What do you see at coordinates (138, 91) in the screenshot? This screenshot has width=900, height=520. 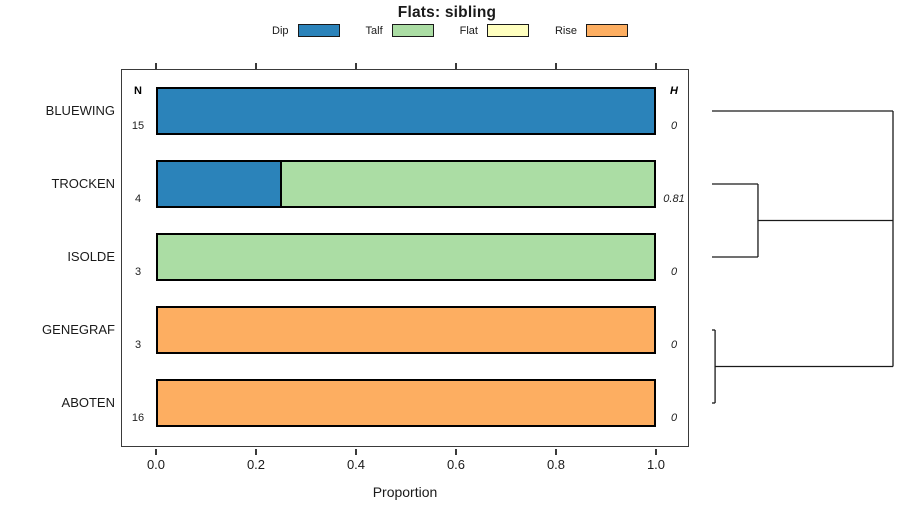 I see `n-column-header: N` at bounding box center [138, 91].